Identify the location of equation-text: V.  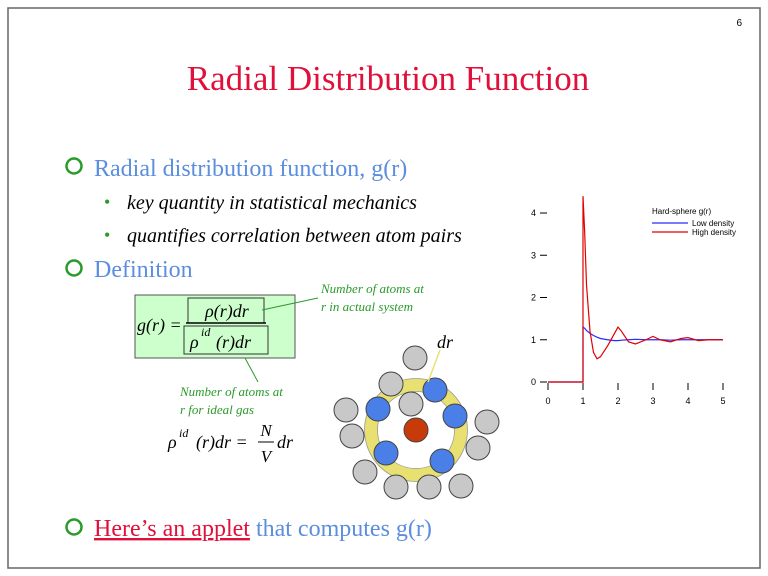
(267, 456).